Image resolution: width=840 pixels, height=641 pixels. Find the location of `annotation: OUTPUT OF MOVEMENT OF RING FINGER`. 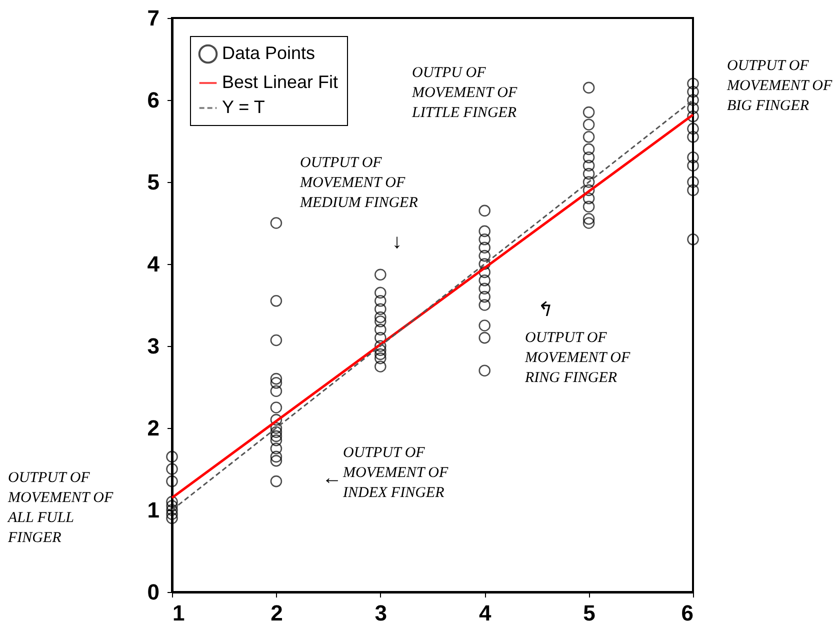

annotation: OUTPUT OF MOVEMENT OF RING FINGER is located at coordinates (577, 358).